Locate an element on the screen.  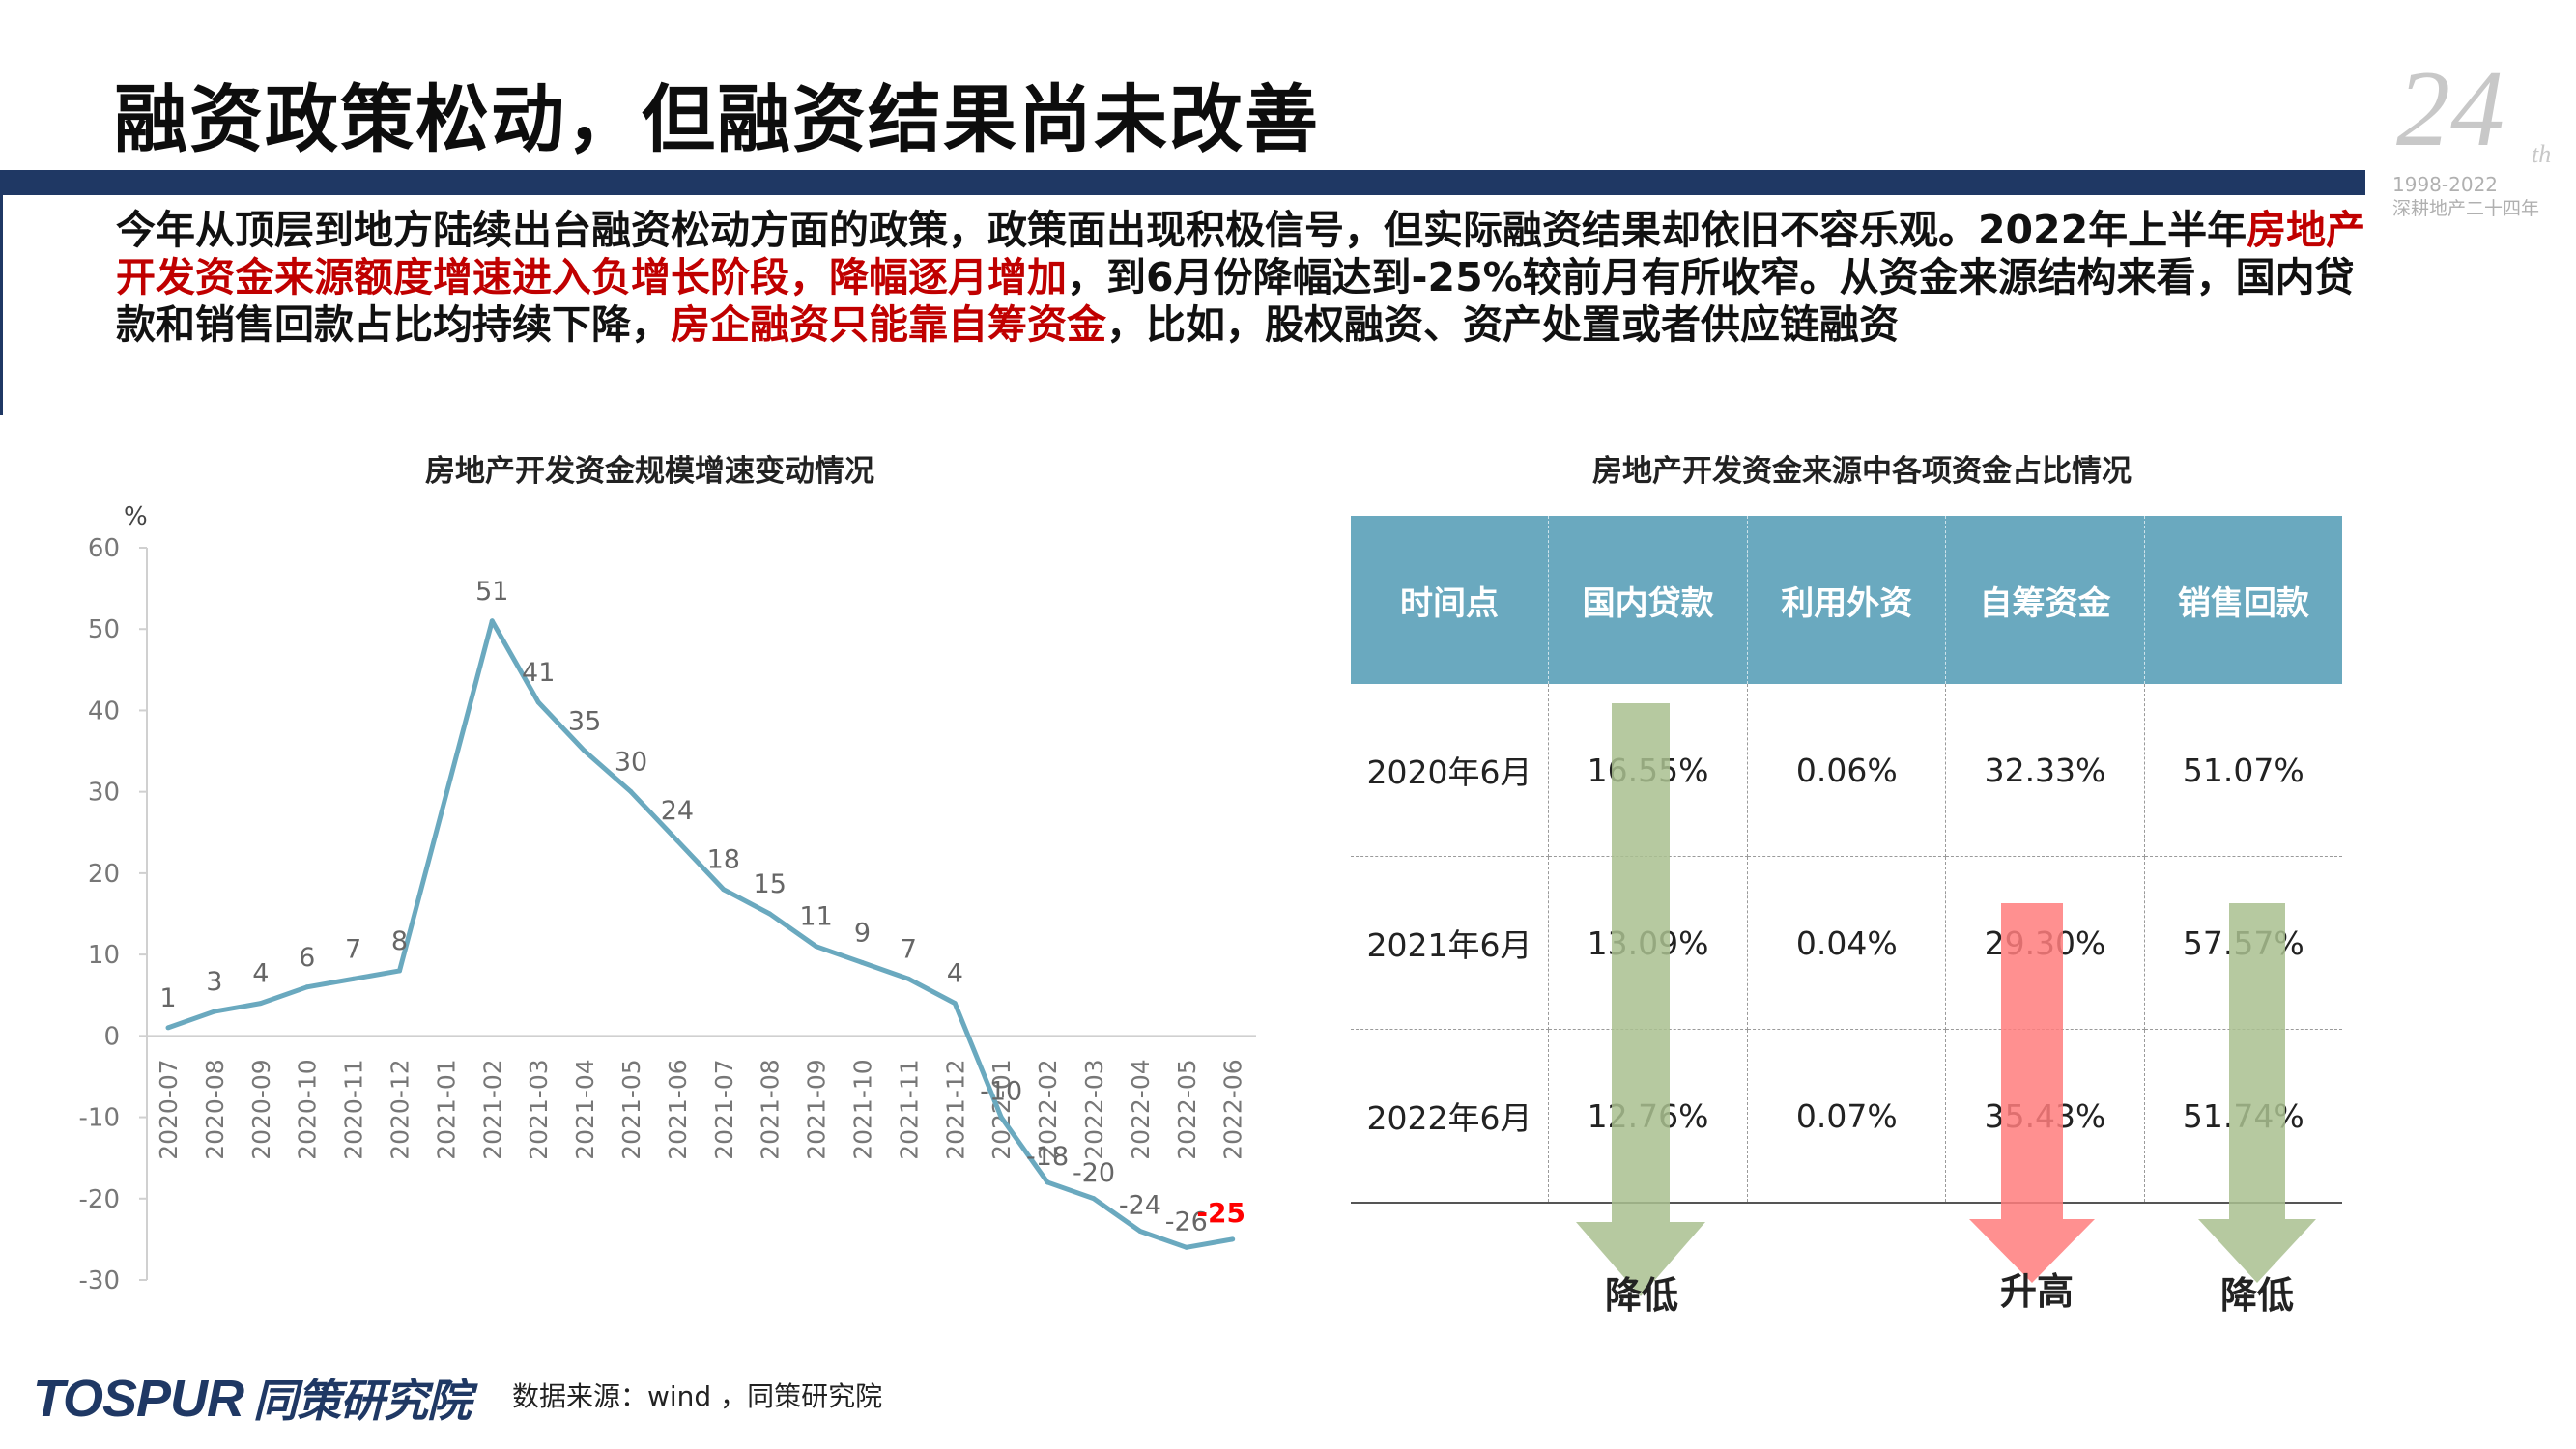
y-tick-label: 60 is located at coordinates (104, 548).